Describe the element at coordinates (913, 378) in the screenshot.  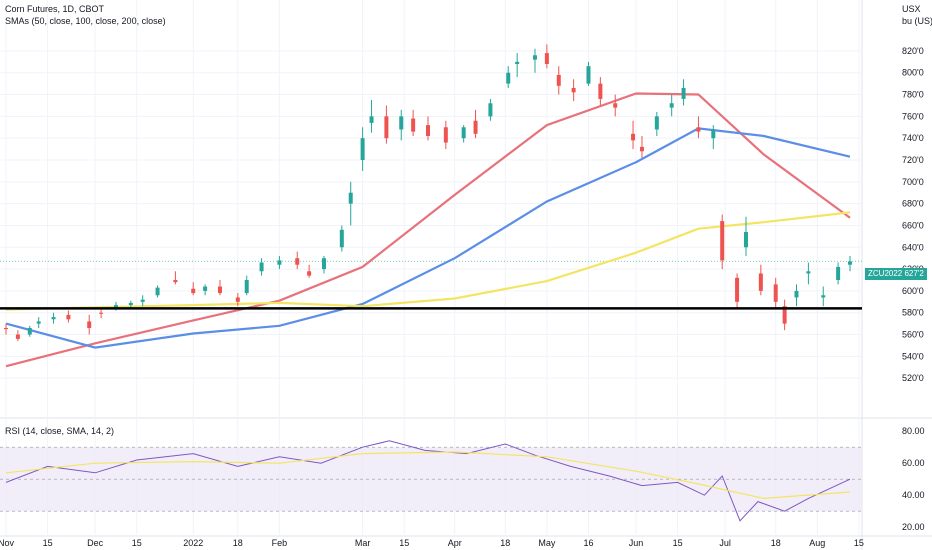
I see `price-tick-label: 520'0` at that location.